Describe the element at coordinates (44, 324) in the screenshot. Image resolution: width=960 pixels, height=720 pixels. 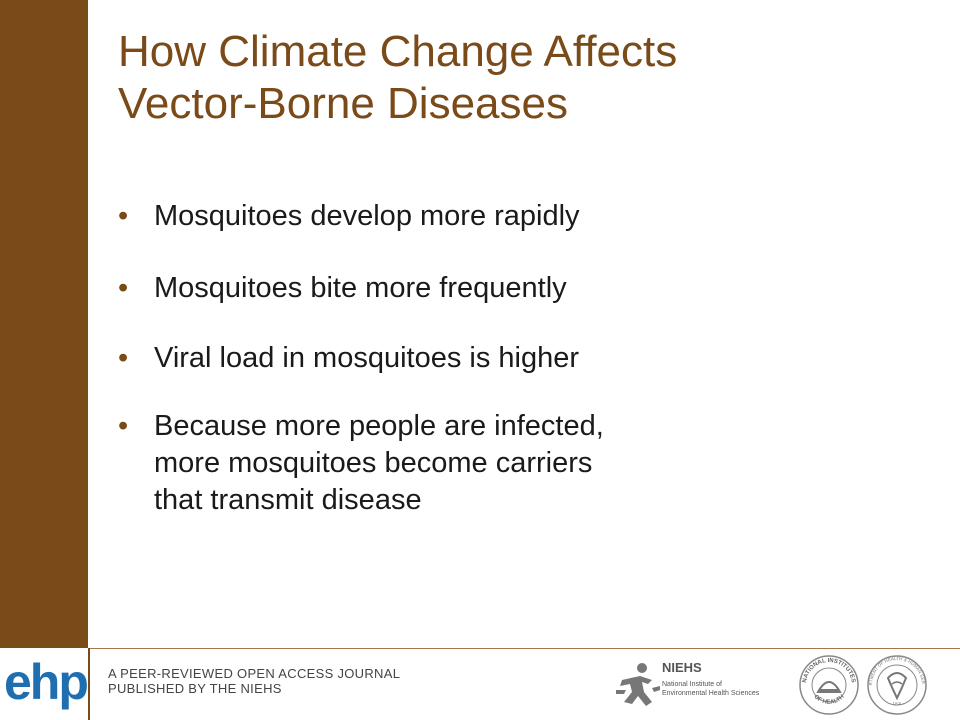
I see `left-accent-bar` at that location.